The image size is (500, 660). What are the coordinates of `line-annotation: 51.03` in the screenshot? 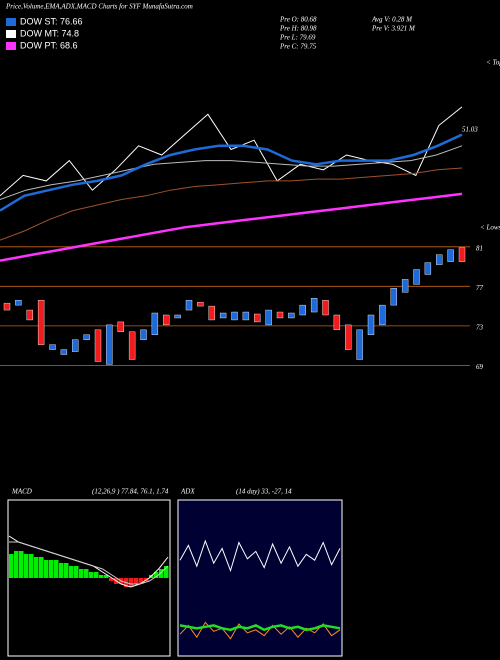 It's located at (470, 130).